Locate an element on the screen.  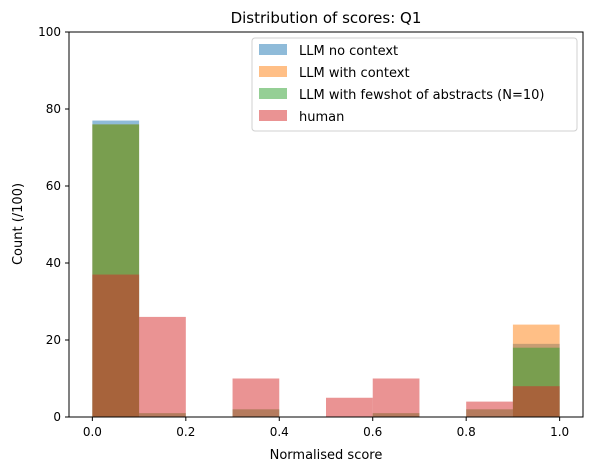
y-tick-label: 80 is located at coordinates (53, 109).